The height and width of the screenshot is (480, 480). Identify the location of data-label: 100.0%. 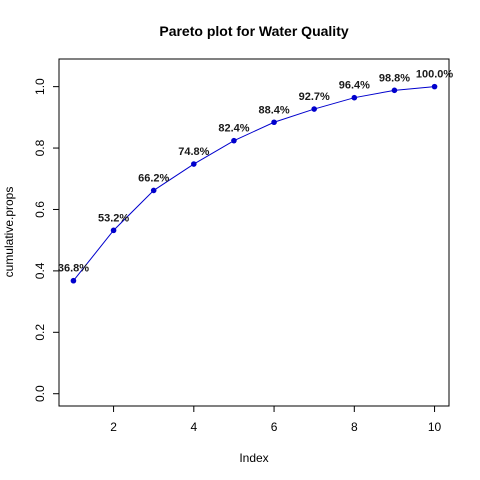
(435, 75).